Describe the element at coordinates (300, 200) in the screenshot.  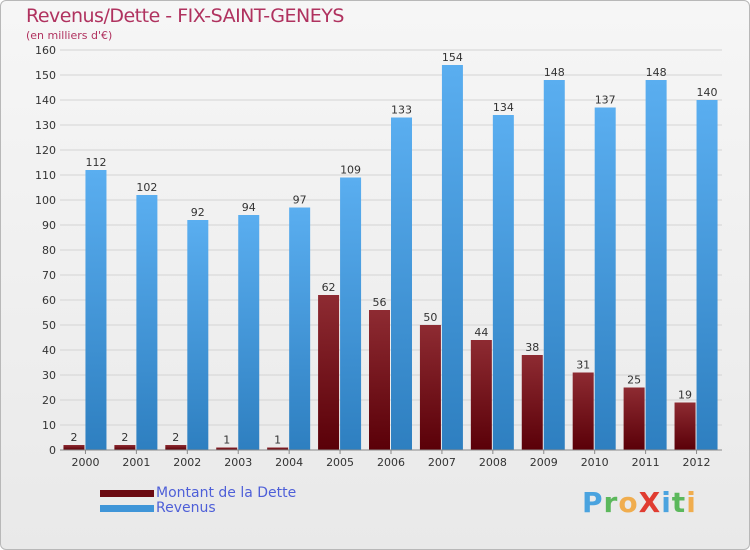
I see `data-label: 97` at that location.